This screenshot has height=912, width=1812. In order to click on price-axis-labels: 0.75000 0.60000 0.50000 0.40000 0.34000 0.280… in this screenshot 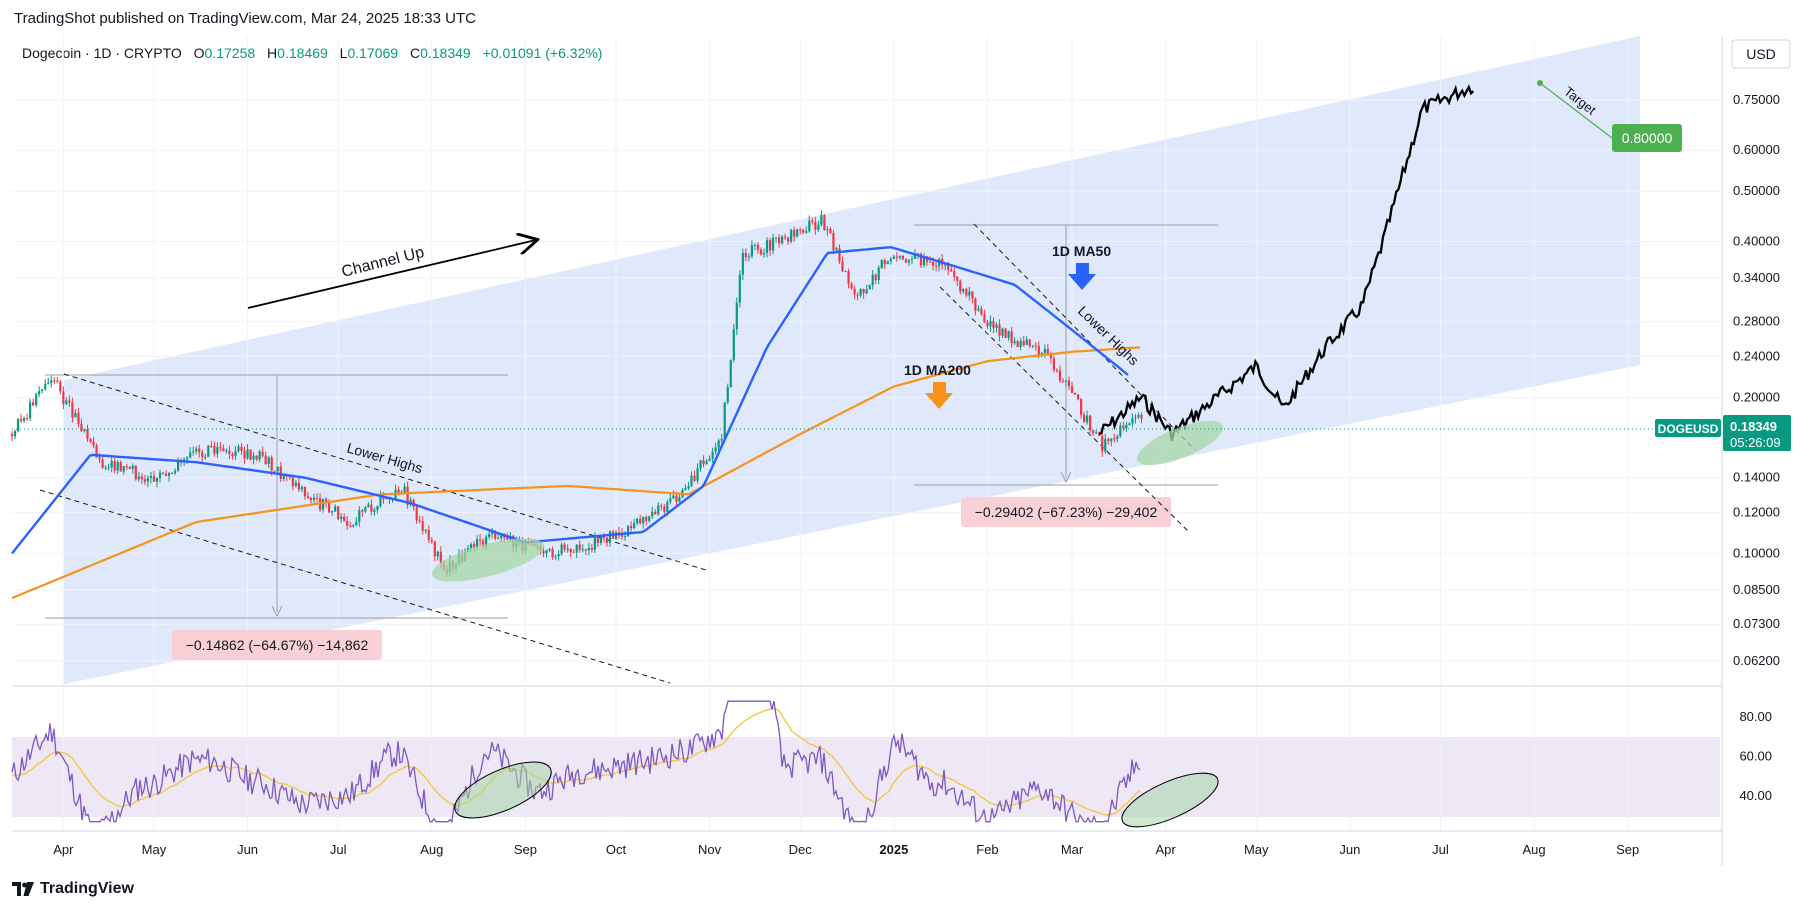, I will do `click(1756, 380)`.